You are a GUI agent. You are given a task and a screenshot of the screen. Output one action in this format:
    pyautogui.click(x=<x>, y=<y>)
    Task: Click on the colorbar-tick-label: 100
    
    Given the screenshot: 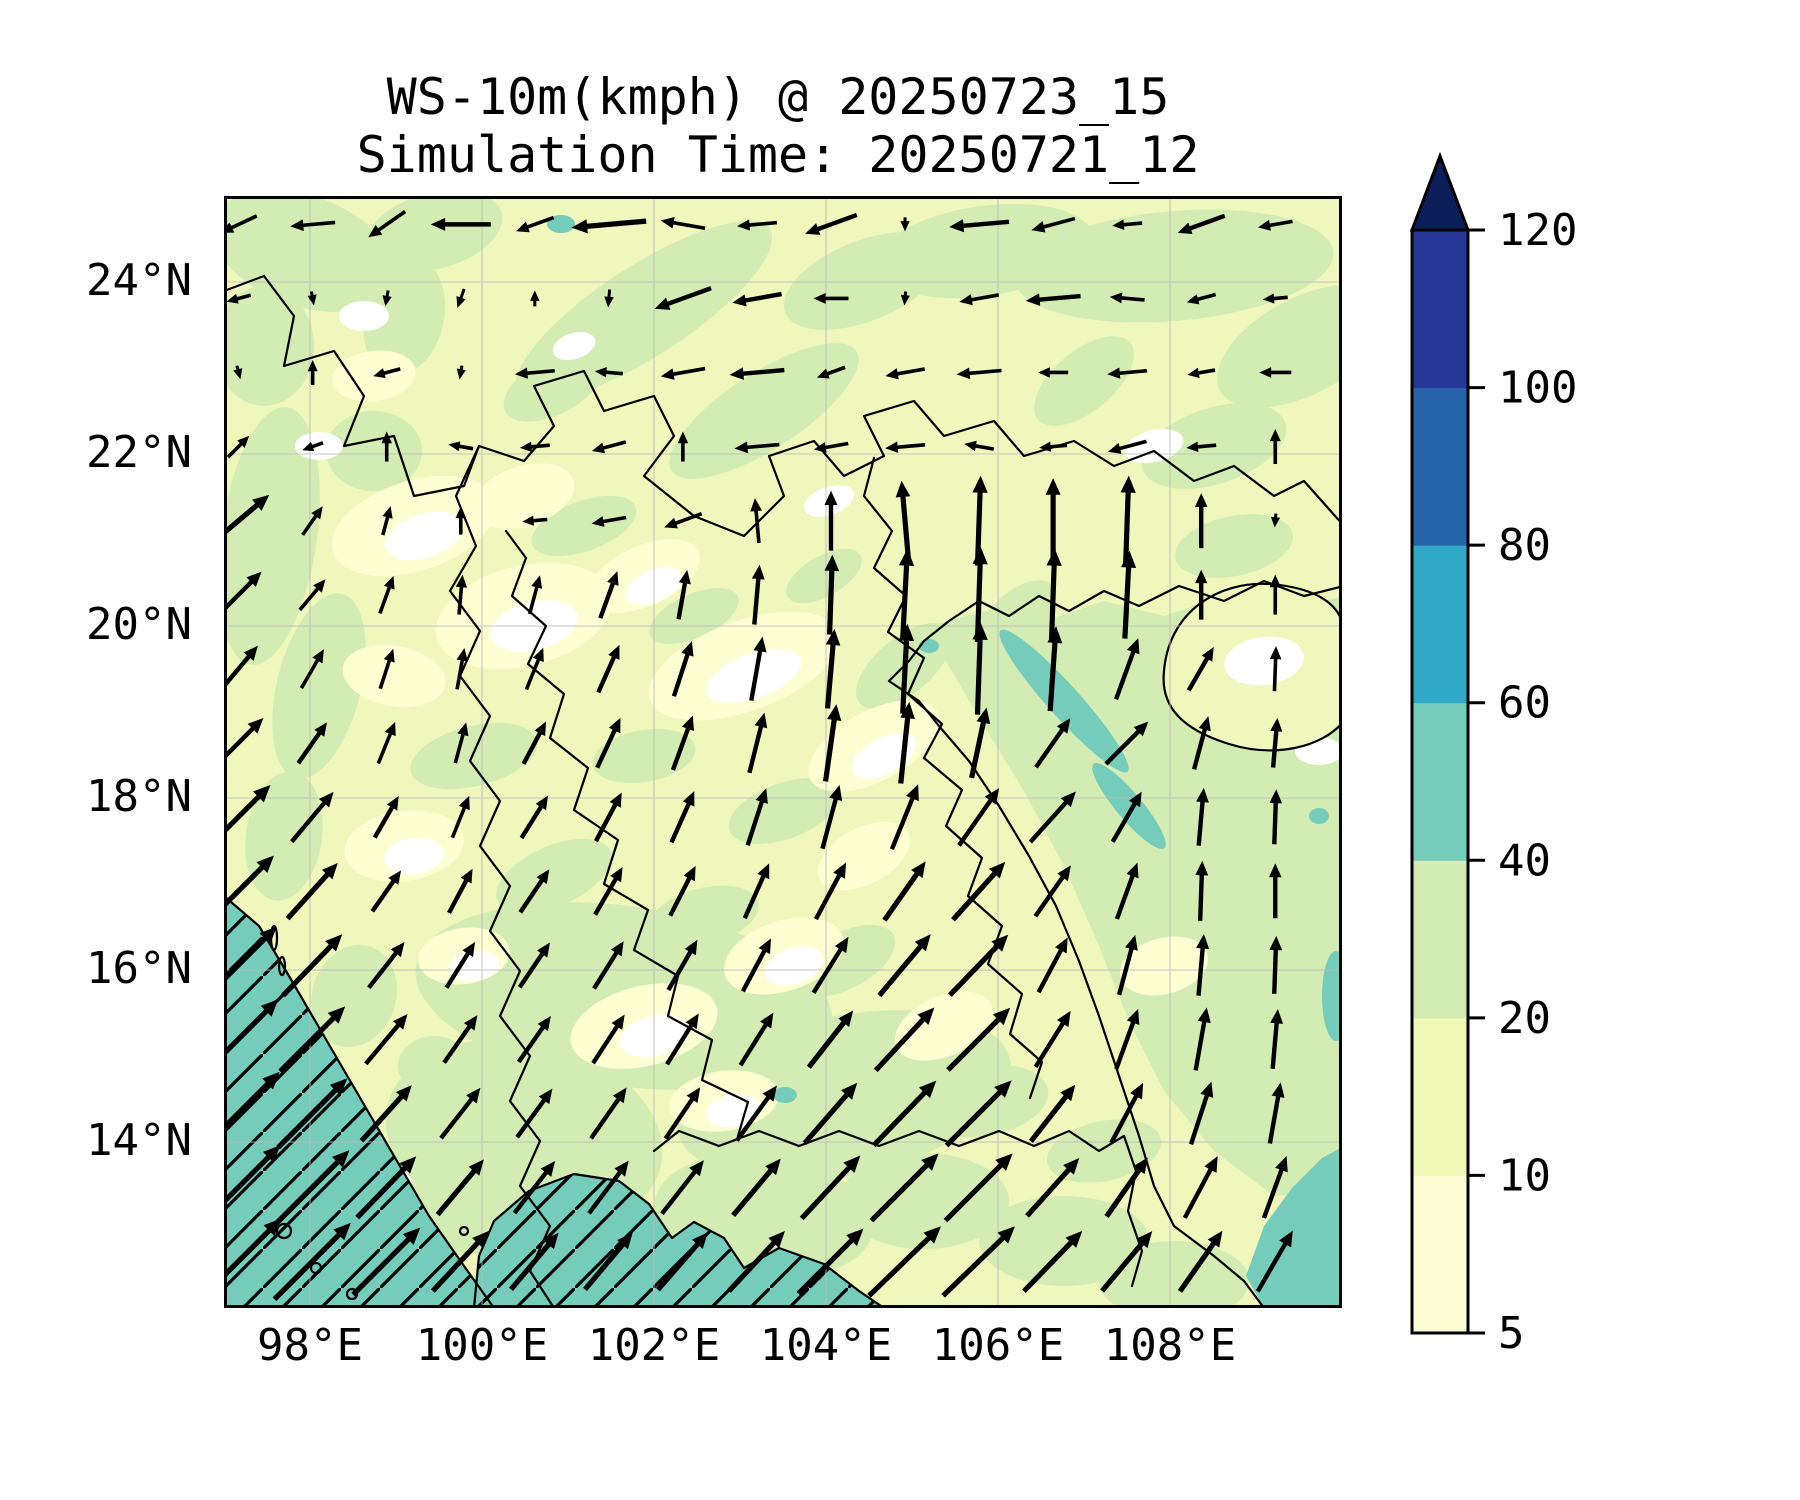 What is the action you would take?
    pyautogui.click(x=1537, y=388)
    